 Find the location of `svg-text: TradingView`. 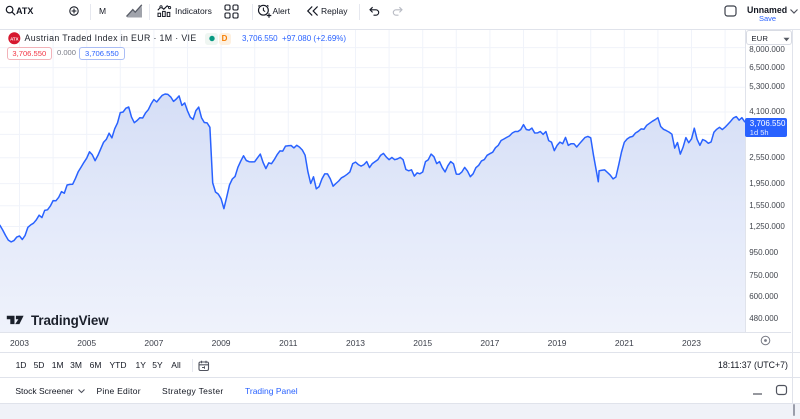

svg-text: TradingView is located at coordinates (70, 321).